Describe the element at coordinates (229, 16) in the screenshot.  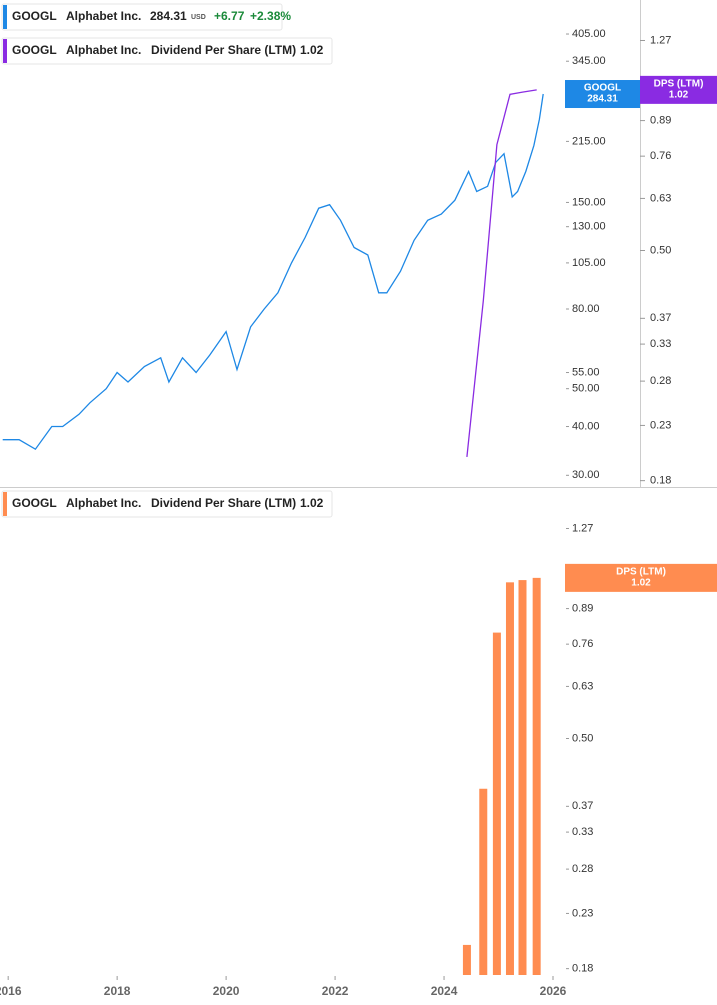
I see `legend-change: +6.77` at that location.